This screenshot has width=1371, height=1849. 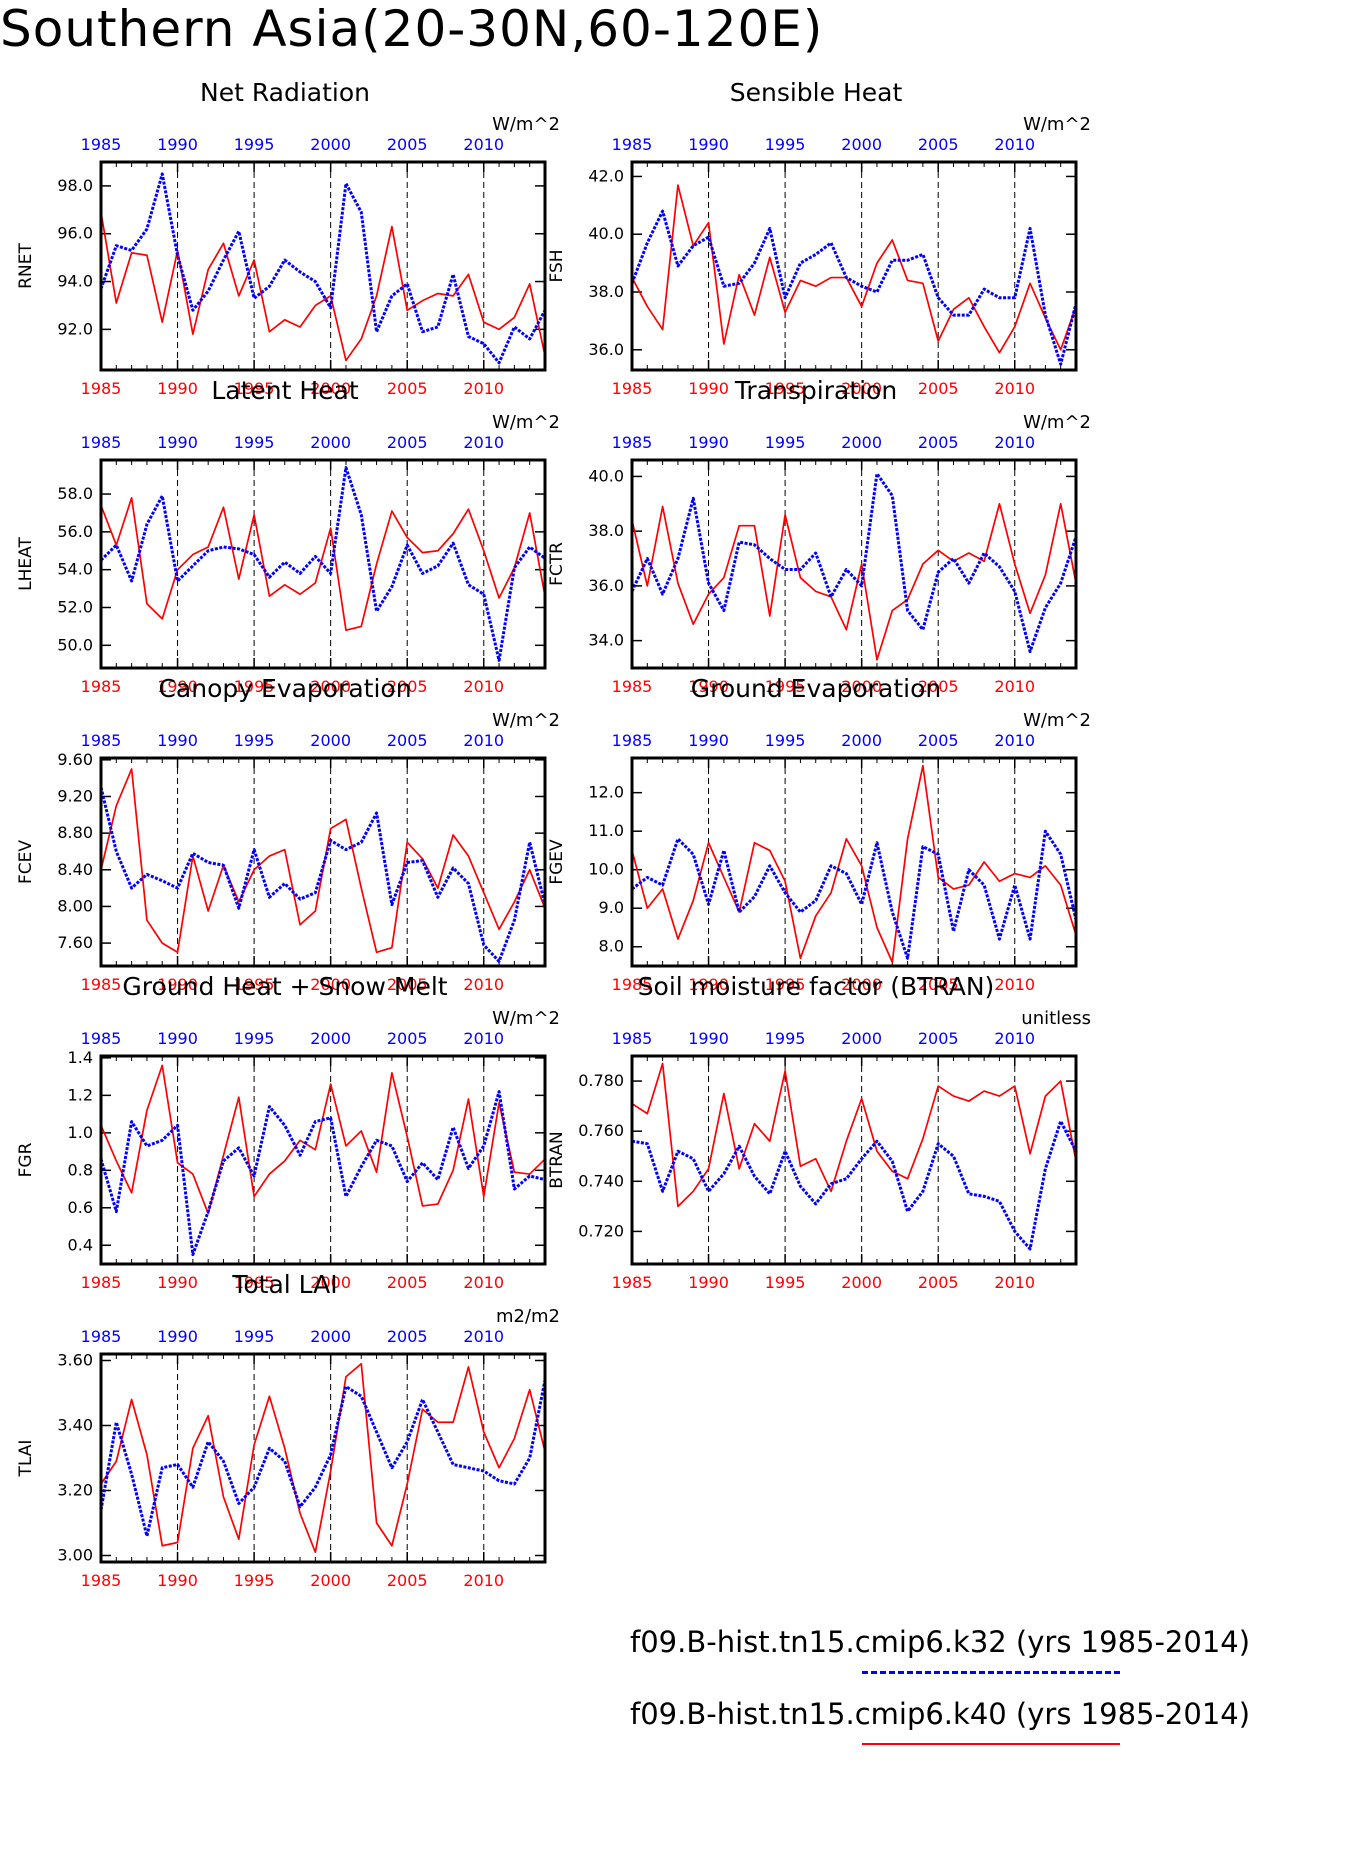 I want to click on chart-title: Net Radiation, so click(x=285, y=92).